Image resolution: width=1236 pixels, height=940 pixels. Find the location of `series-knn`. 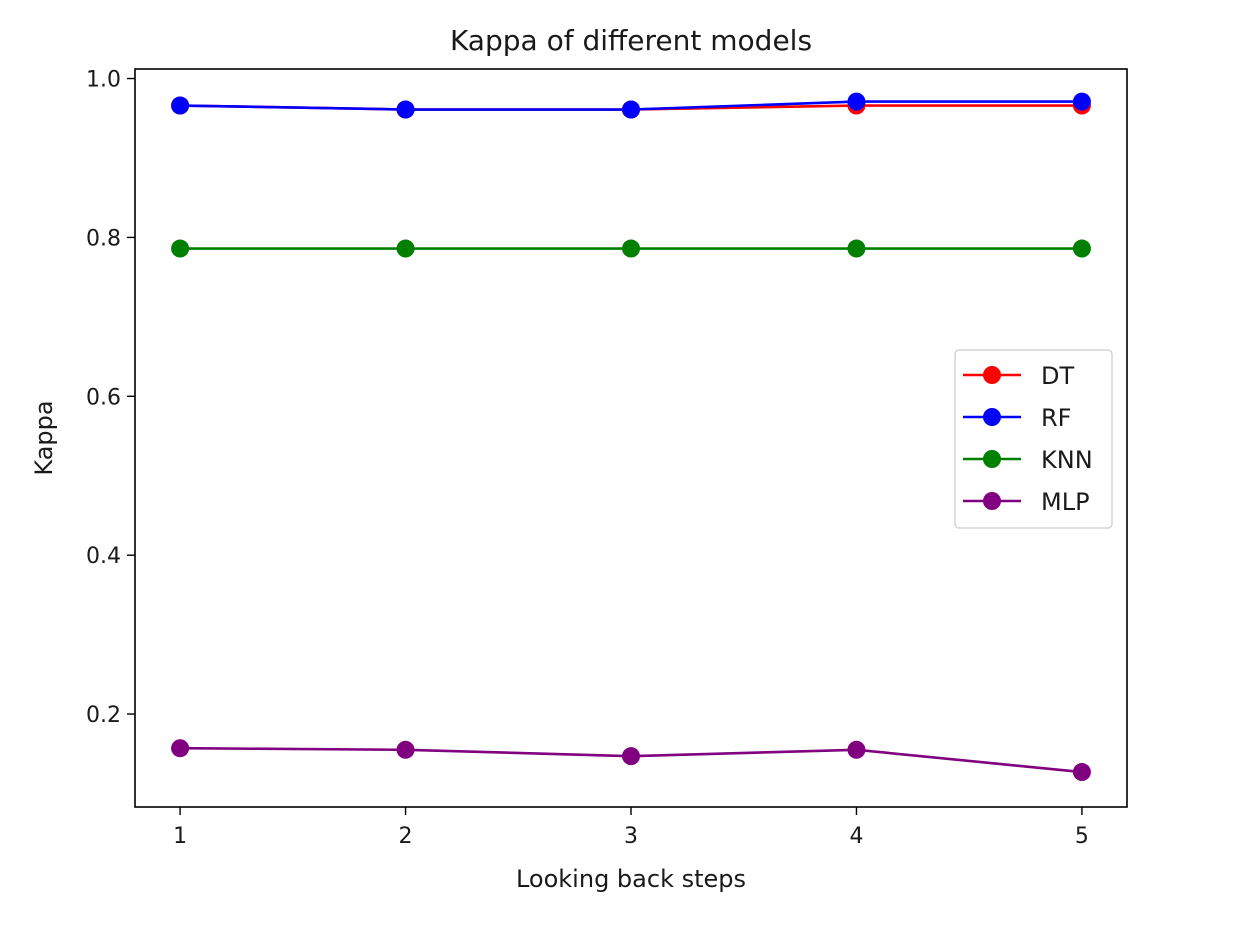

series-knn is located at coordinates (631, 248).